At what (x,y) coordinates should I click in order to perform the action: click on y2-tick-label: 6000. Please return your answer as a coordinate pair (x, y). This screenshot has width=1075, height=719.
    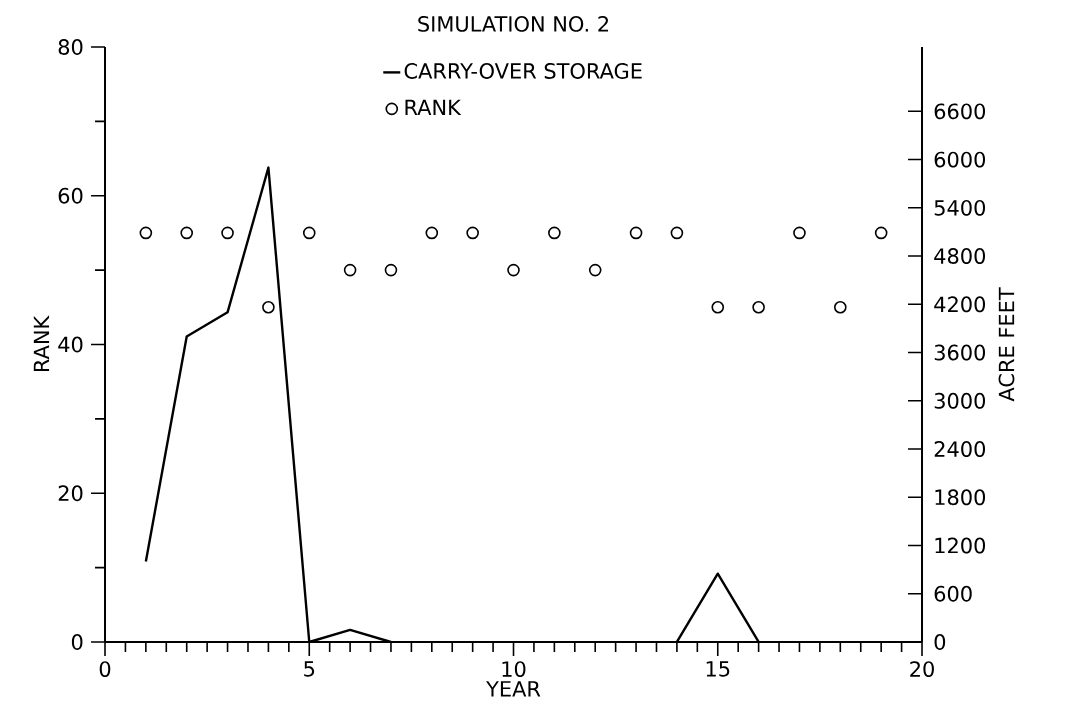
    Looking at the image, I should click on (960, 159).